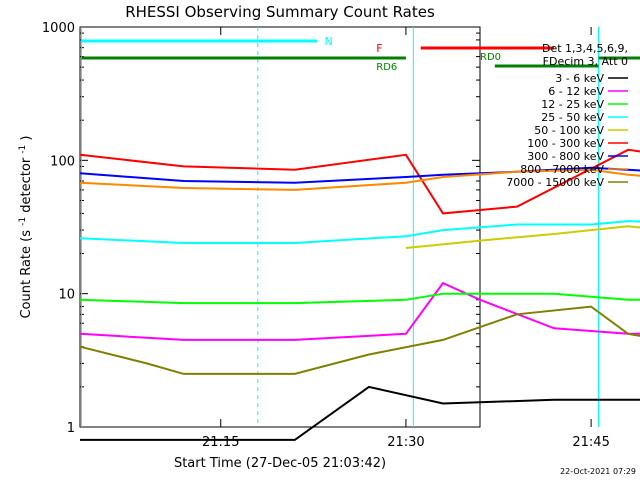  I want to click on series-3-6-kev, so click(360, 413).